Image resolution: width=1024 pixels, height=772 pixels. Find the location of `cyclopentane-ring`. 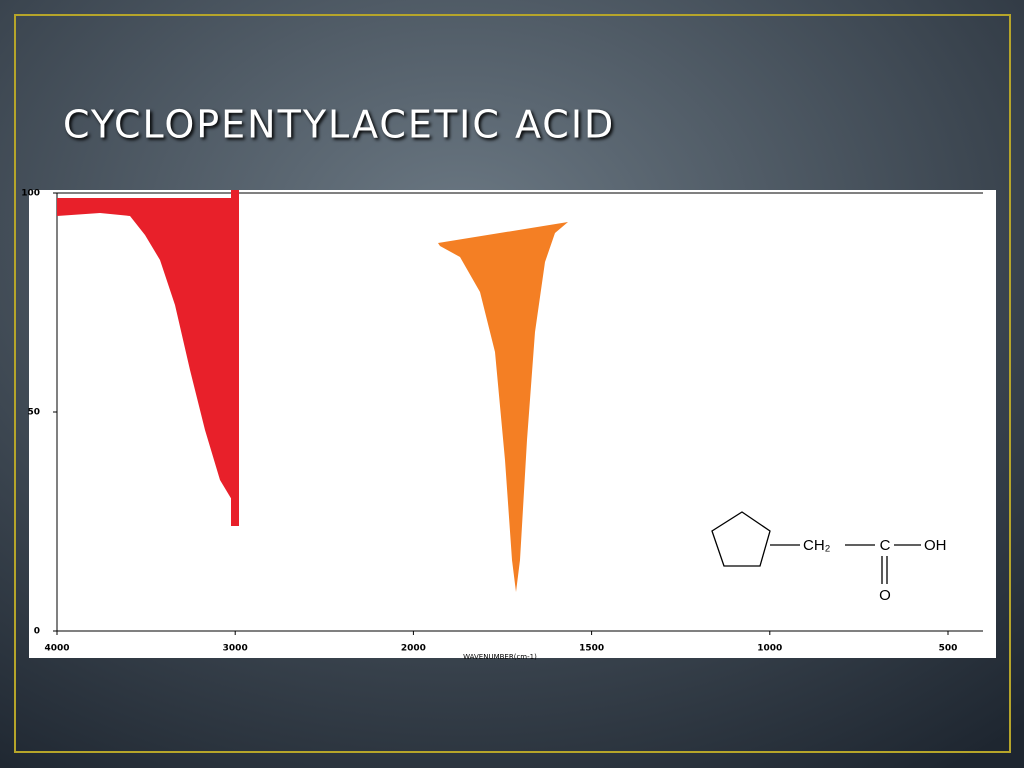

cyclopentane-ring is located at coordinates (741, 539).